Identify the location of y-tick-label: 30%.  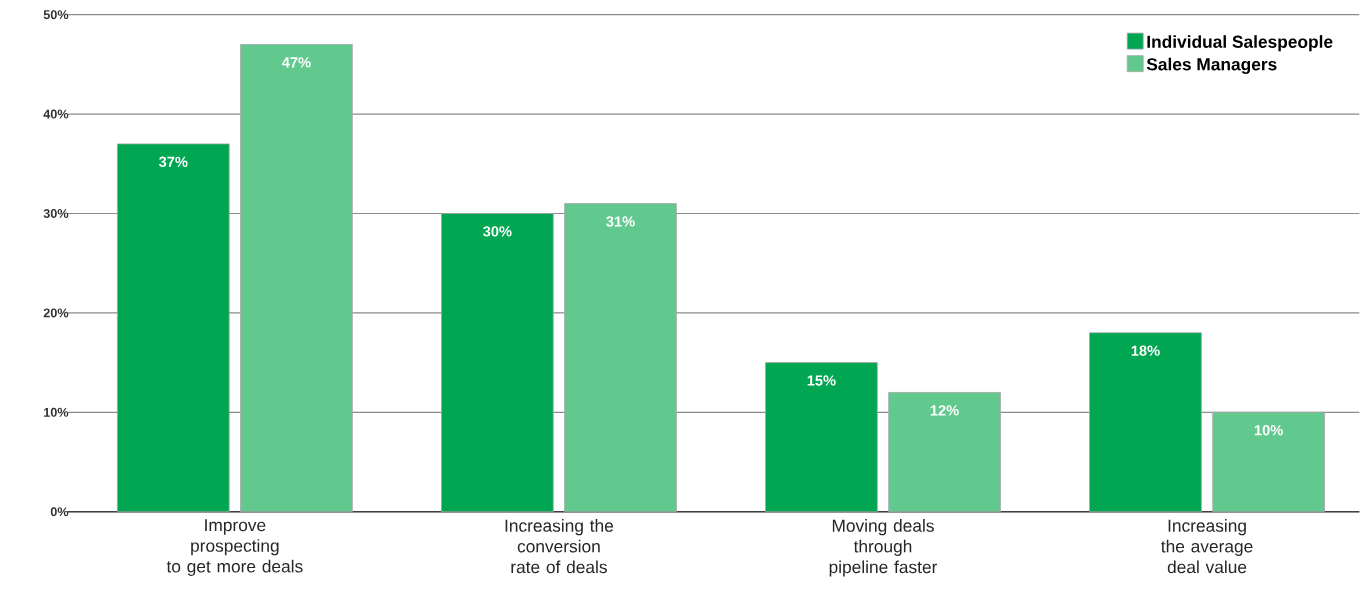
(56, 214).